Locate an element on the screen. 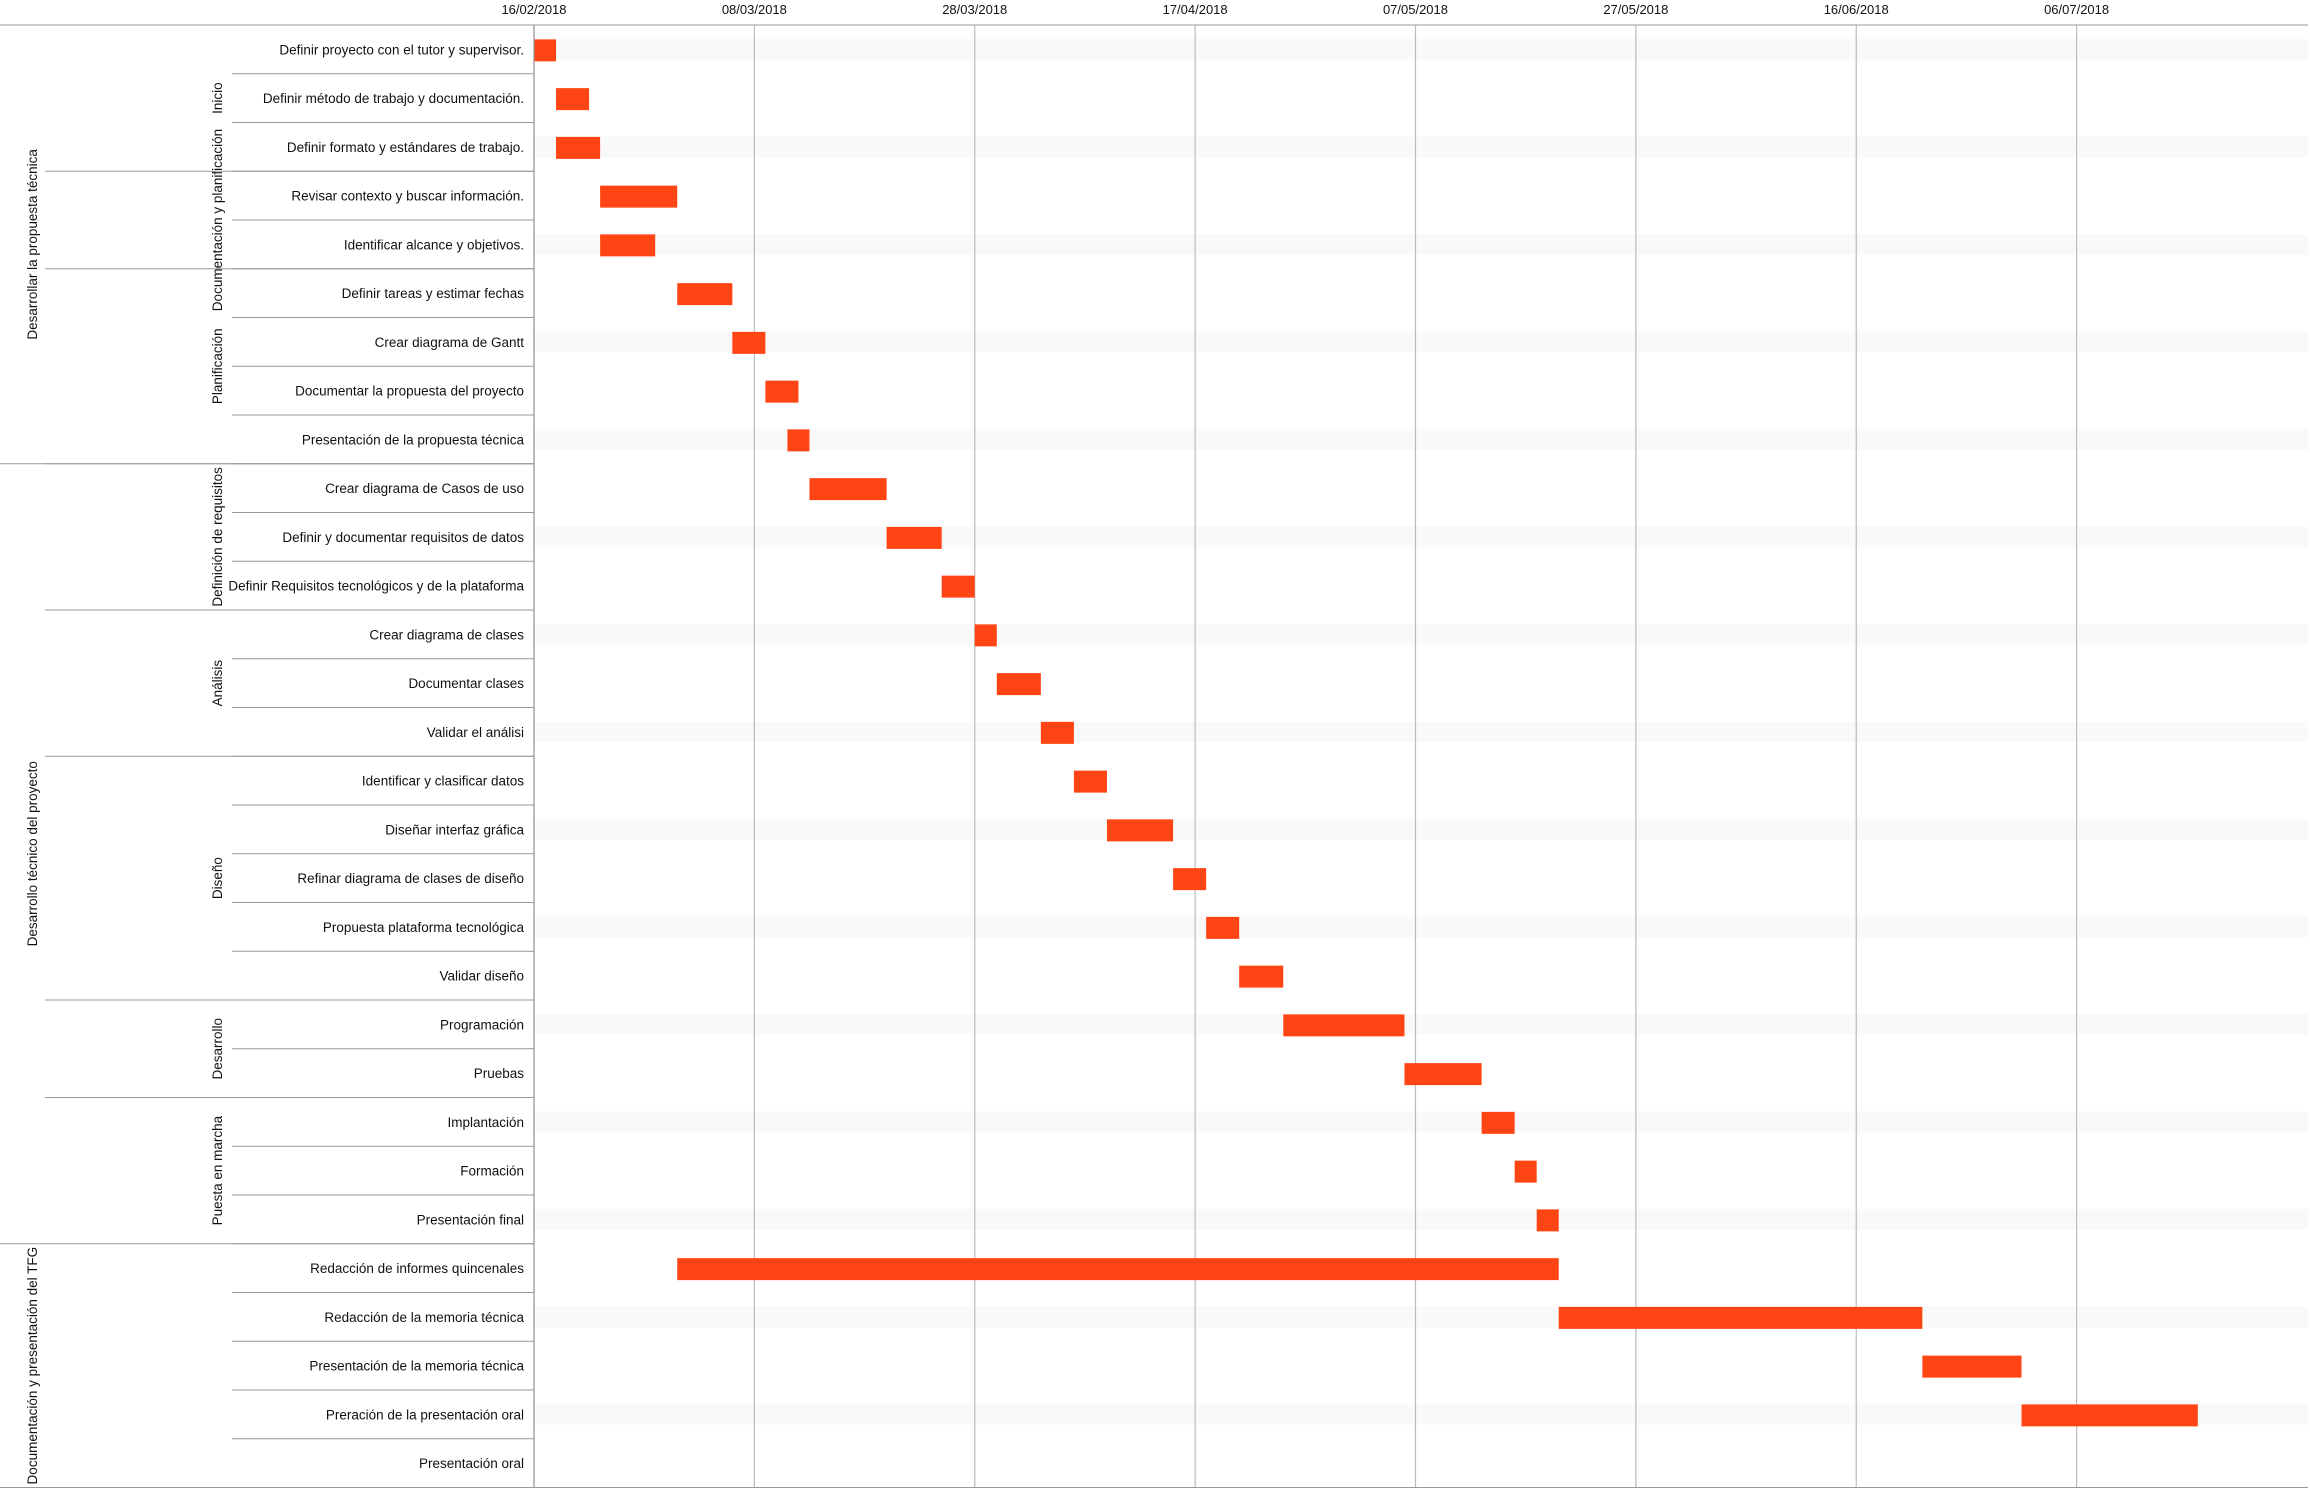 The height and width of the screenshot is (1491, 2310). subphase-label: Inicio is located at coordinates (217, 98).